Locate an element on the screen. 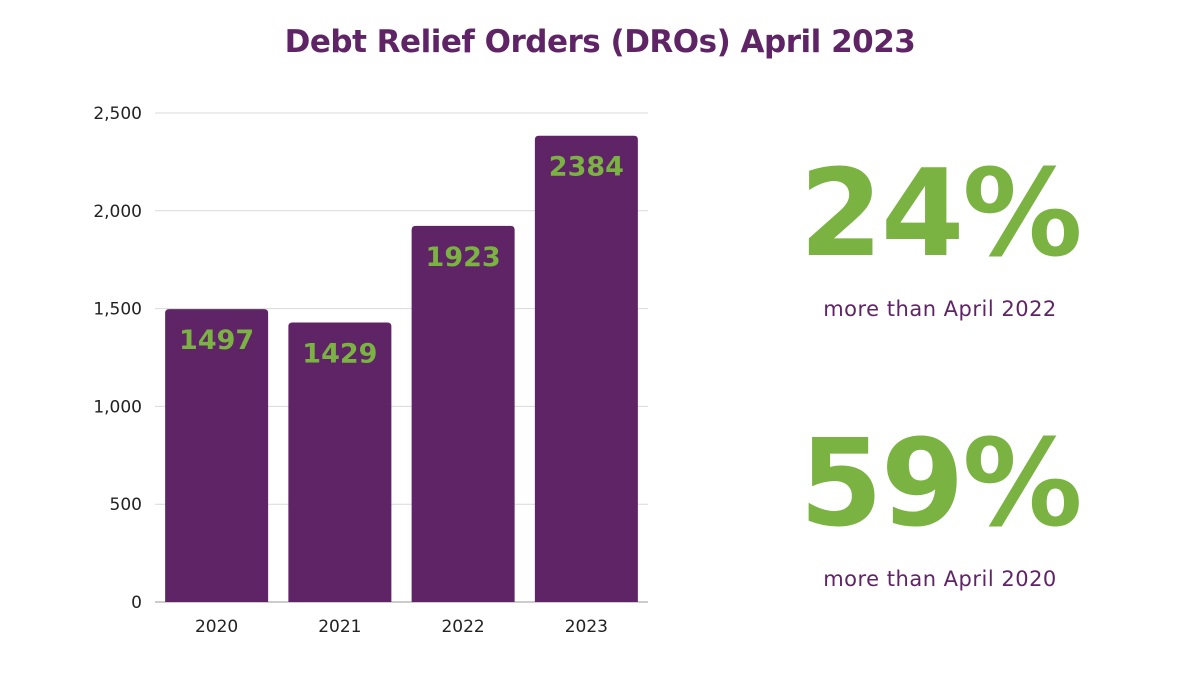  bar-value-label: 2384 is located at coordinates (586, 167).